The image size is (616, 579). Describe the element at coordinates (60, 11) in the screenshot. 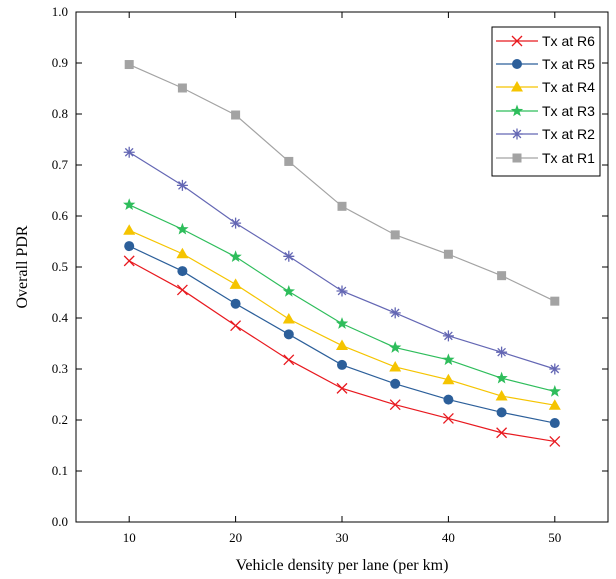

I see `y-tick-label: 1.0` at that location.